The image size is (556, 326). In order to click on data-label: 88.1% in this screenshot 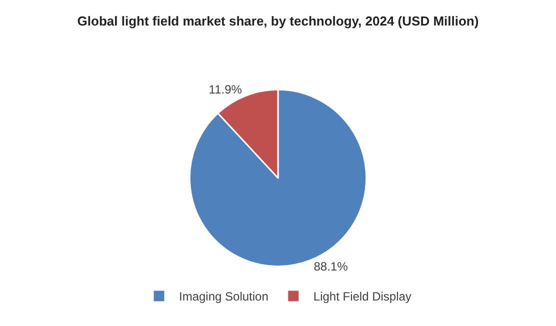, I will do `click(331, 266)`.